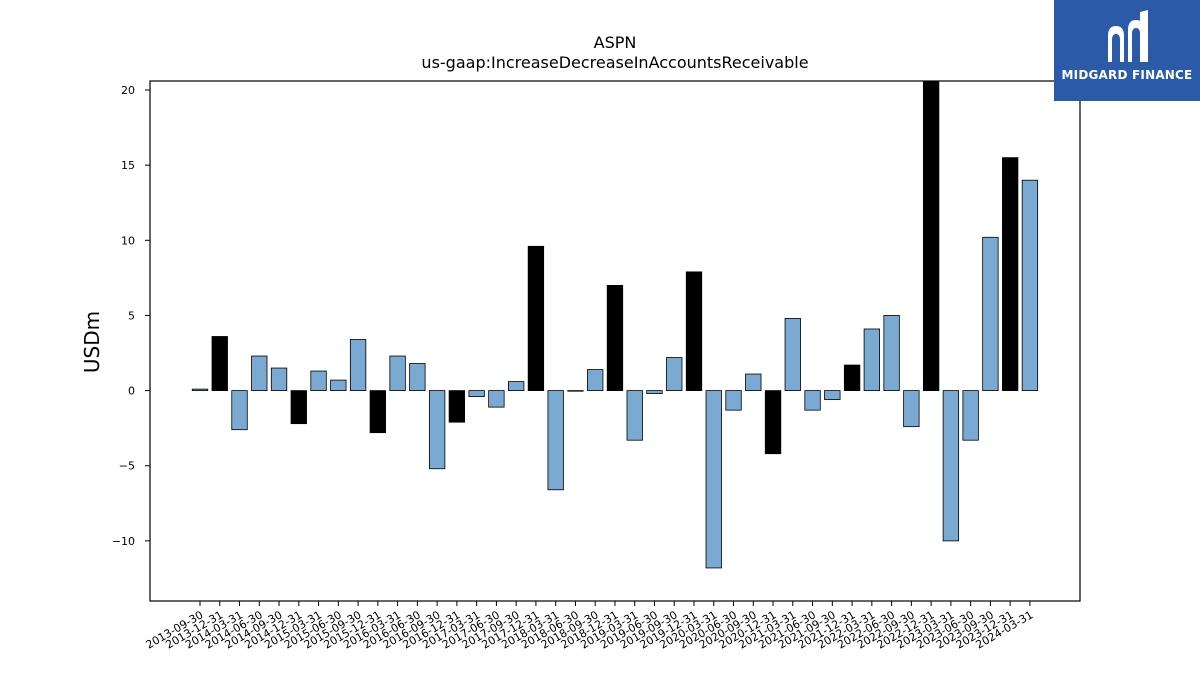 The width and height of the screenshot is (1200, 675). I want to click on chart-title: ASPN, so click(615, 42).